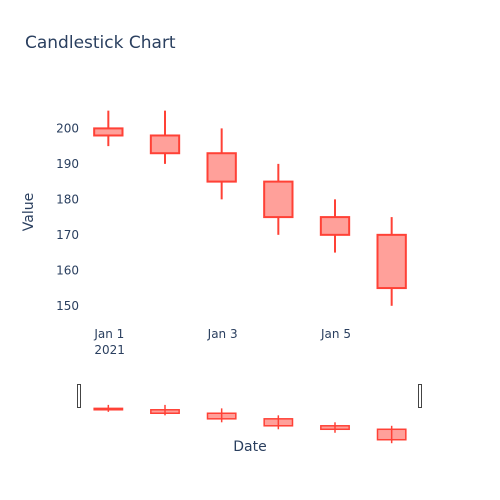 The height and width of the screenshot is (500, 500). I want to click on x-axis-ticks: Jan 1 2021 Jan 3 Jan 5, so click(222, 342).